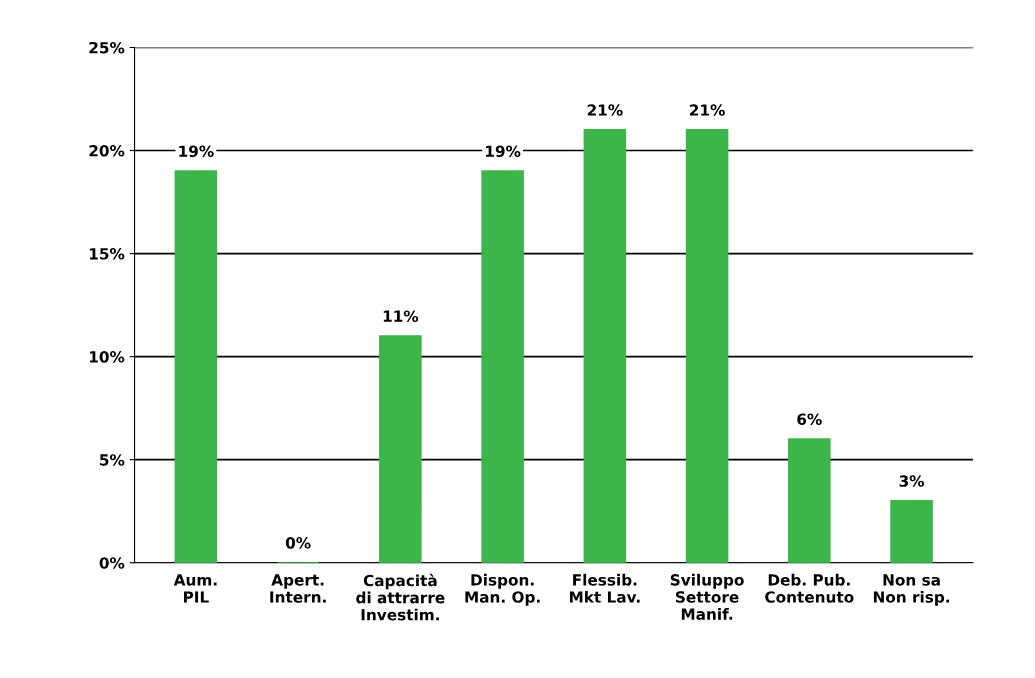 This screenshot has height=678, width=1035. Describe the element at coordinates (298, 588) in the screenshot. I see `x-tick-label: Apert. Intern.` at that location.